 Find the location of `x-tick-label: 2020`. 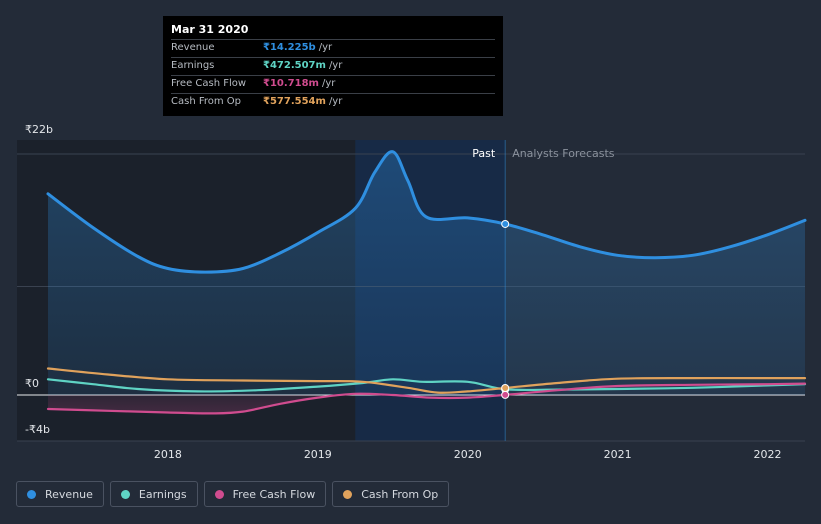

x-tick-label: 2020 is located at coordinates (468, 454).